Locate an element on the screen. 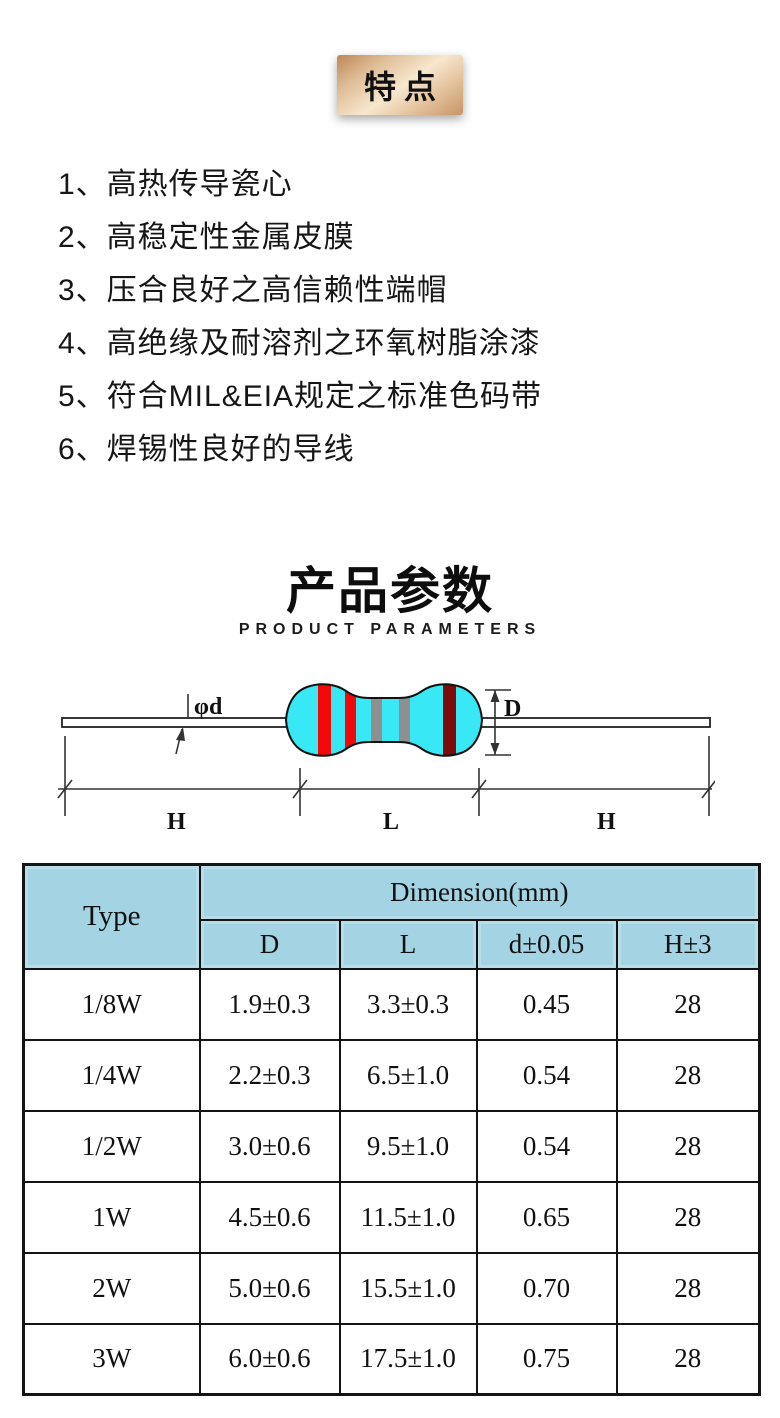 This screenshot has width=780, height=1418. table-row: 1/4W 2.2±0.3 6.5±1.0 0.54 28 is located at coordinates (391, 1075).